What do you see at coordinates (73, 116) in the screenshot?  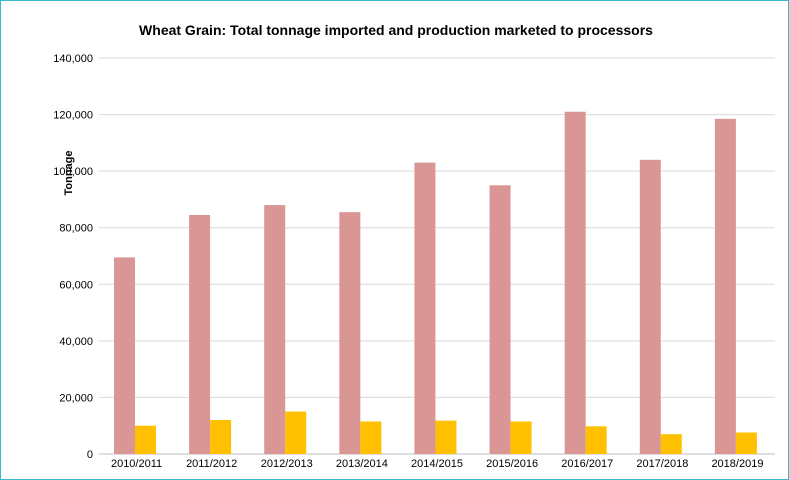 I see `y-tick-label: 120,000` at bounding box center [73, 116].